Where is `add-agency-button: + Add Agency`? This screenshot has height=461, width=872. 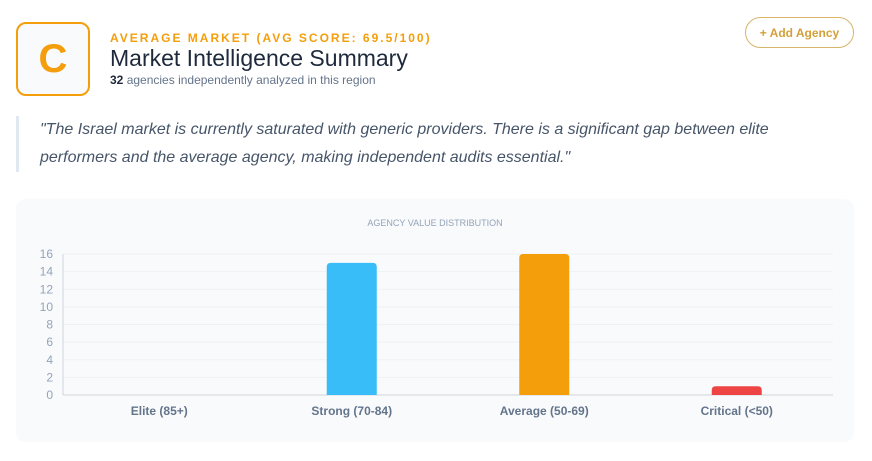
add-agency-button: + Add Agency is located at coordinates (799, 32).